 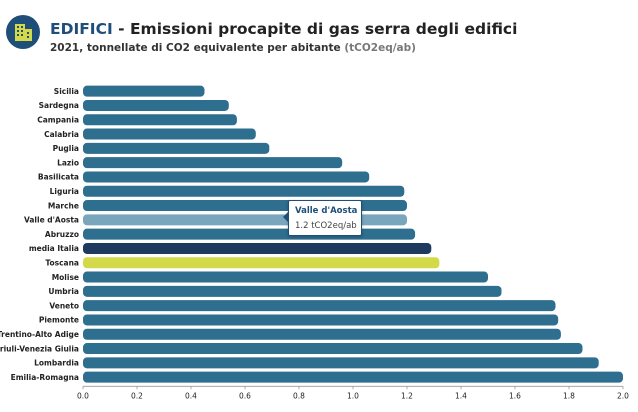 What do you see at coordinates (59, 105) in the screenshot?
I see `category-label: Sardegna` at bounding box center [59, 105].